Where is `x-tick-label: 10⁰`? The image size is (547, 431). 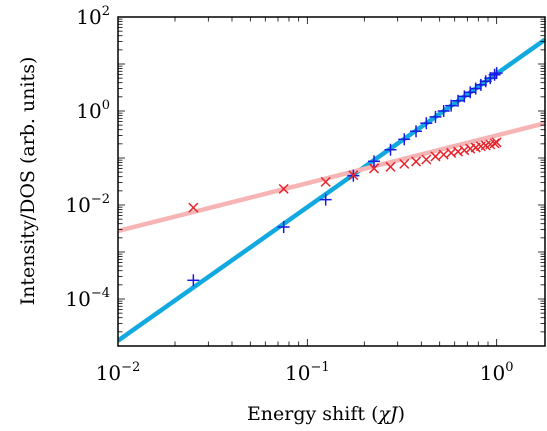
x-tick-label: 10⁰ is located at coordinates (497, 372).